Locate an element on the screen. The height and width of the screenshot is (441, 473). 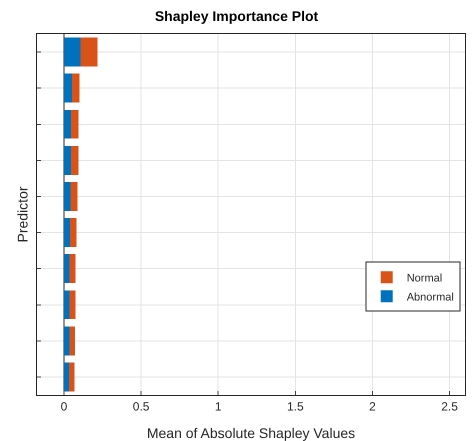
x-tick-label: 2.5 is located at coordinates (449, 406).